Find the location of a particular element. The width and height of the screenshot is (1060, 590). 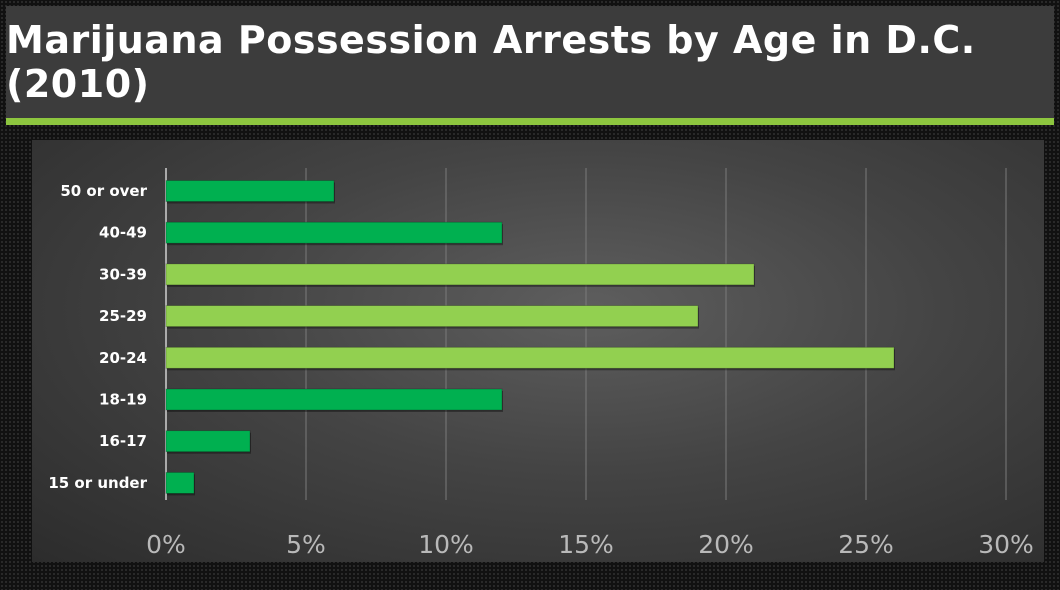

x-tick-label: 25% is located at coordinates (866, 544).